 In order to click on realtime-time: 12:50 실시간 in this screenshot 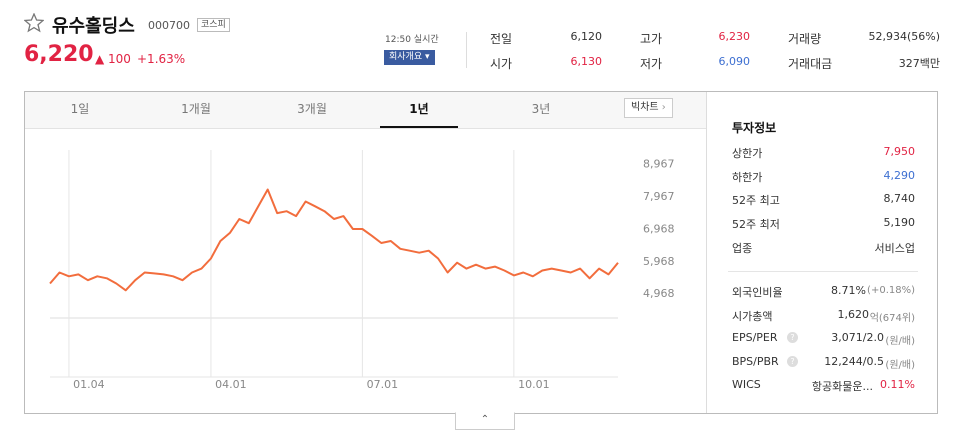, I will do `click(412, 40)`.